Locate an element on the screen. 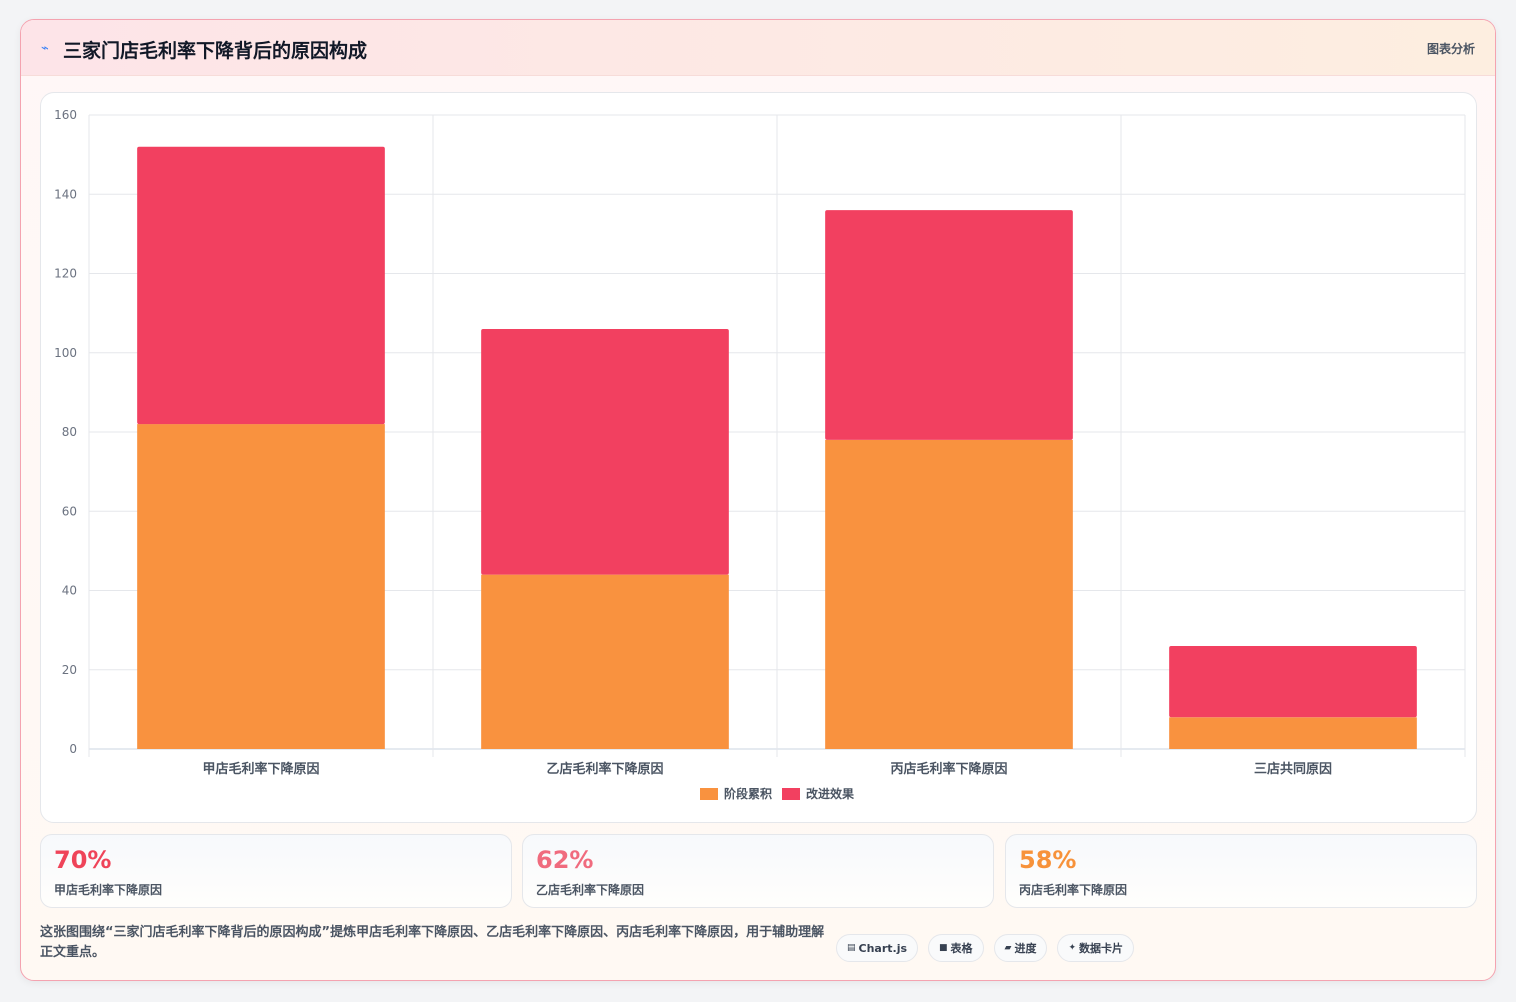 This screenshot has height=1002, width=1516. kpi-card-jia: 70% 甲店毛利率下降原因 is located at coordinates (276, 871).